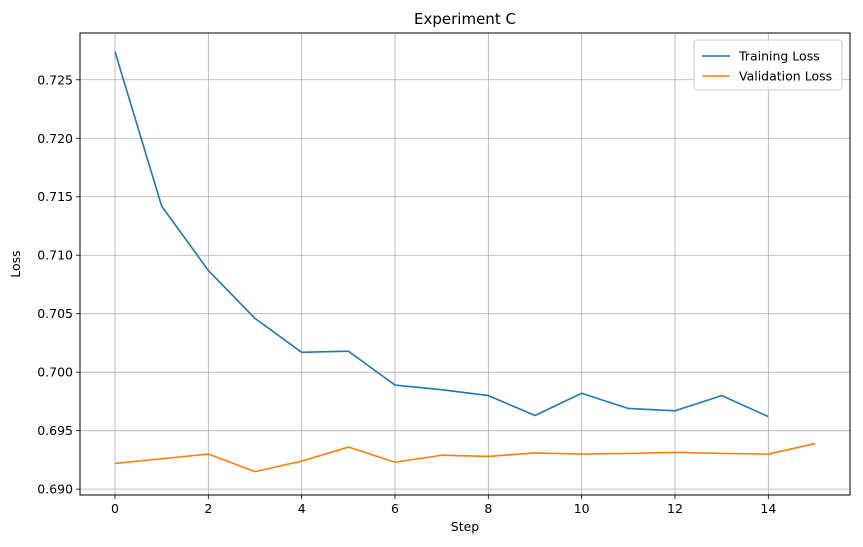 Image resolution: width=863 pixels, height=547 pixels. I want to click on y-tick-label: 0.725, so click(55, 79).